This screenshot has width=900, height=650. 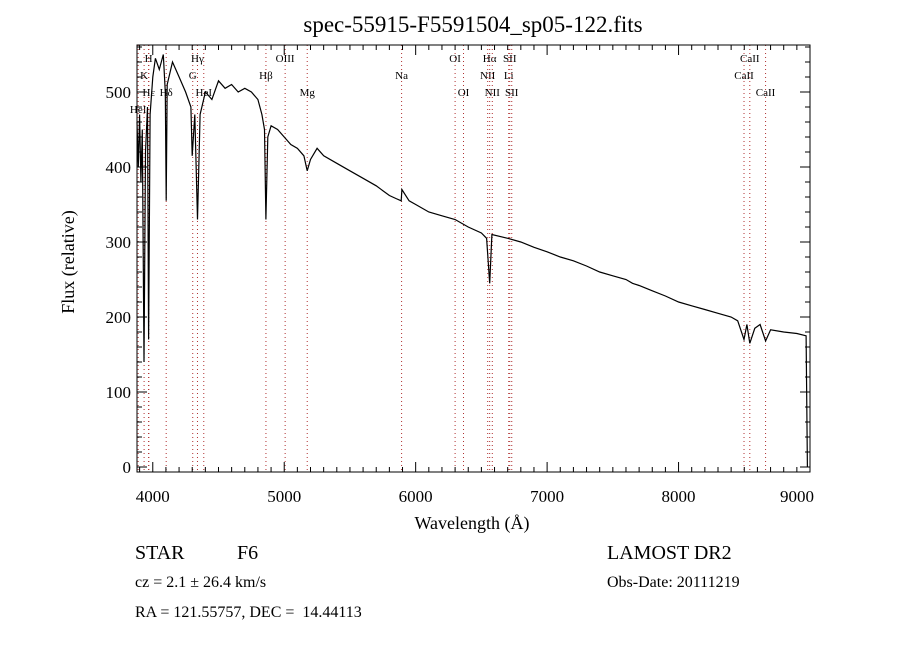 I want to click on y-tick-label: 500, so click(x=119, y=92).